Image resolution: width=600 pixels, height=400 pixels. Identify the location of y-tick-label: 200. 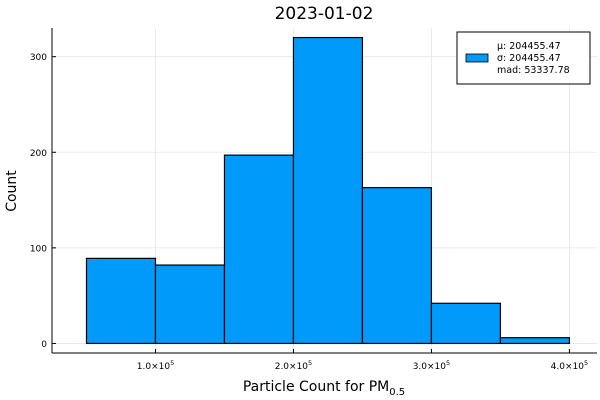
(38, 154).